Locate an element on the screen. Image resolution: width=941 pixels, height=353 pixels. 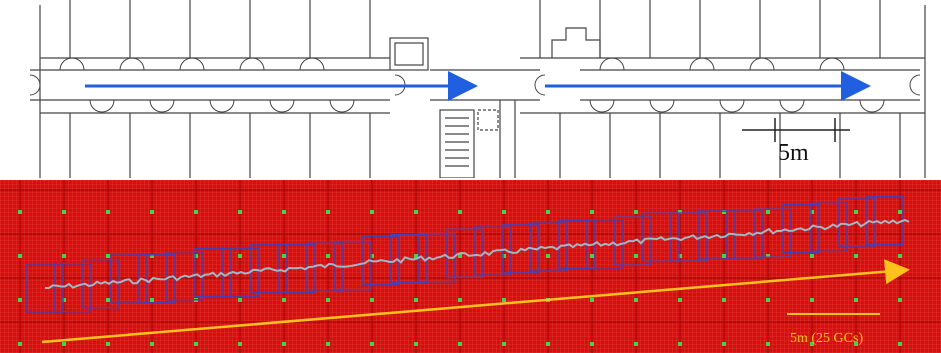
floor-plan-scale-label: 5m is located at coordinates (793, 153).